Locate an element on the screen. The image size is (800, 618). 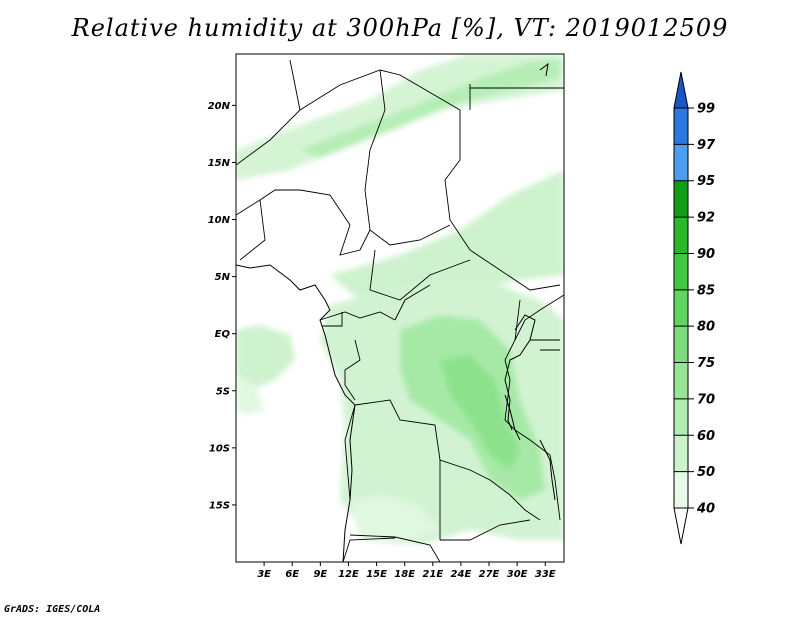
humidity-patch-west-south is located at coordinates (250, 395).